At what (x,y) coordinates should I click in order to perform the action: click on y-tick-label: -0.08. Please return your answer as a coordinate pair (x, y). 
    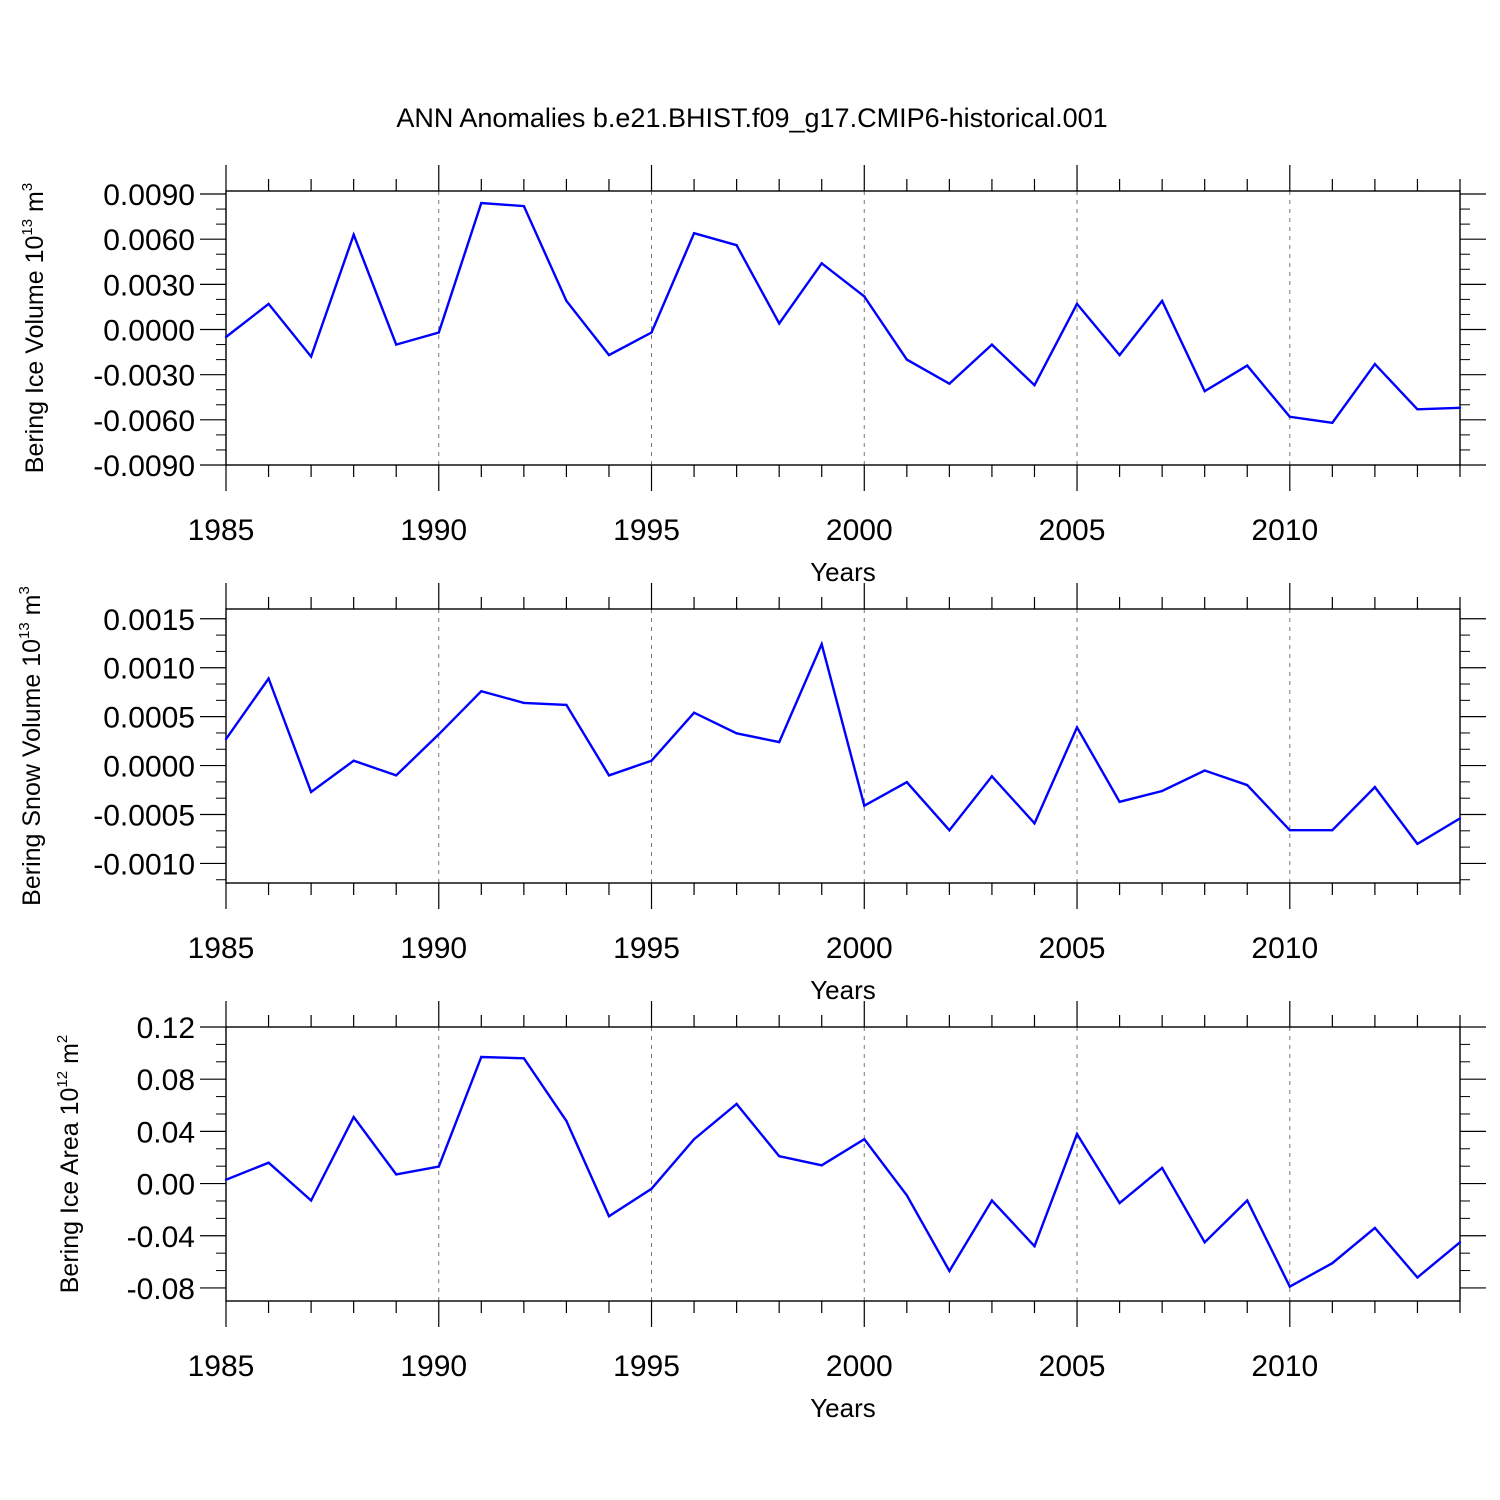
    Looking at the image, I should click on (161, 1289).